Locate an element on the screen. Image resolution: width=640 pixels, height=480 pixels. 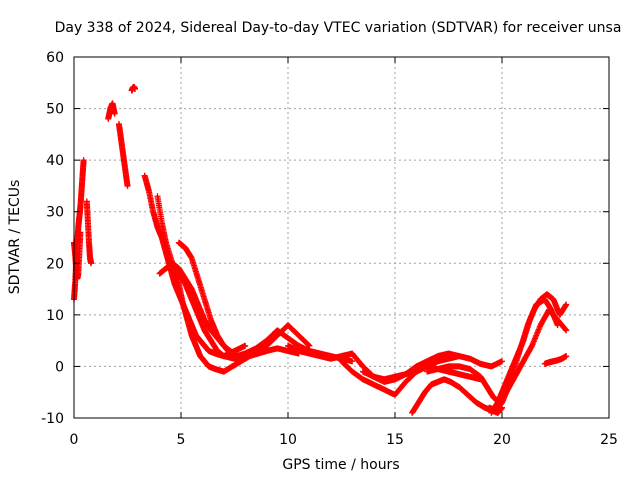
y-tick-label: 60 is located at coordinates (55, 58).